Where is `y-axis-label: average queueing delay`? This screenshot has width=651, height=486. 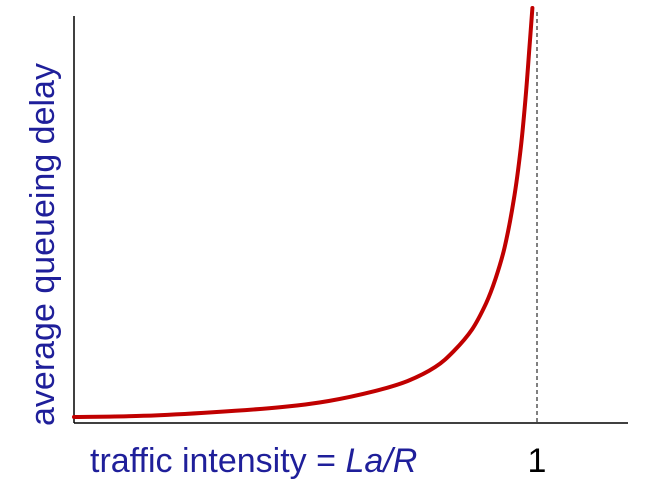 y-axis-label: average queueing delay is located at coordinates (43, 244).